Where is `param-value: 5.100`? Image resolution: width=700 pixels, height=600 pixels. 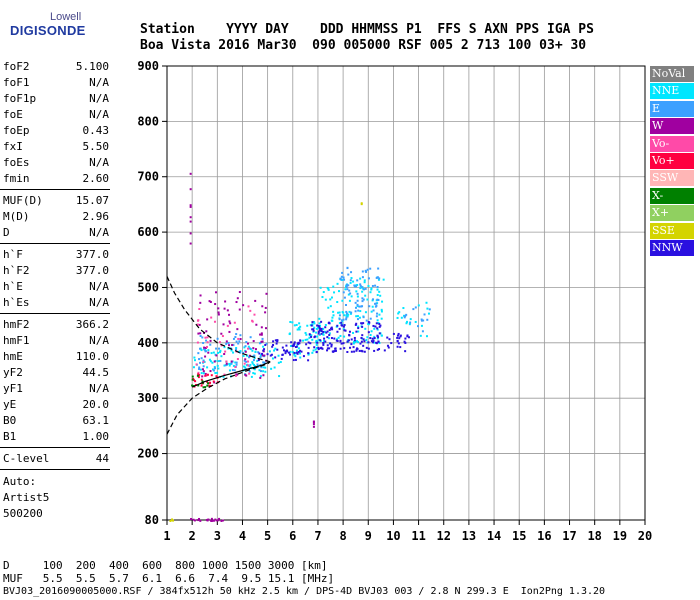 param-value: 5.100 is located at coordinates (92, 66).